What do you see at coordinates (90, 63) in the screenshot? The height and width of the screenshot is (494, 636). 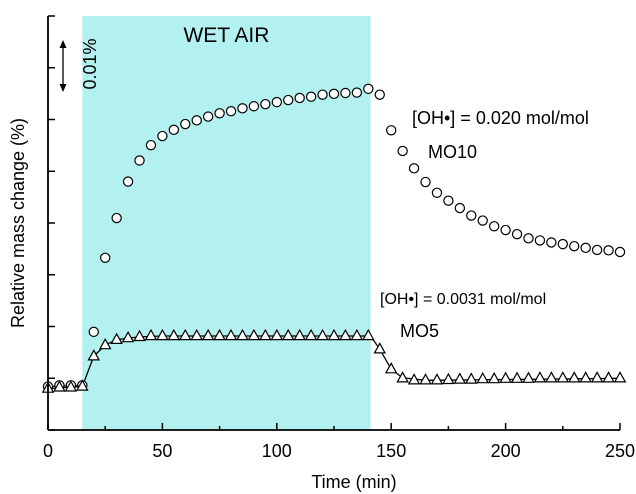 I see `scale-bar-label: 0.01%` at bounding box center [90, 63].